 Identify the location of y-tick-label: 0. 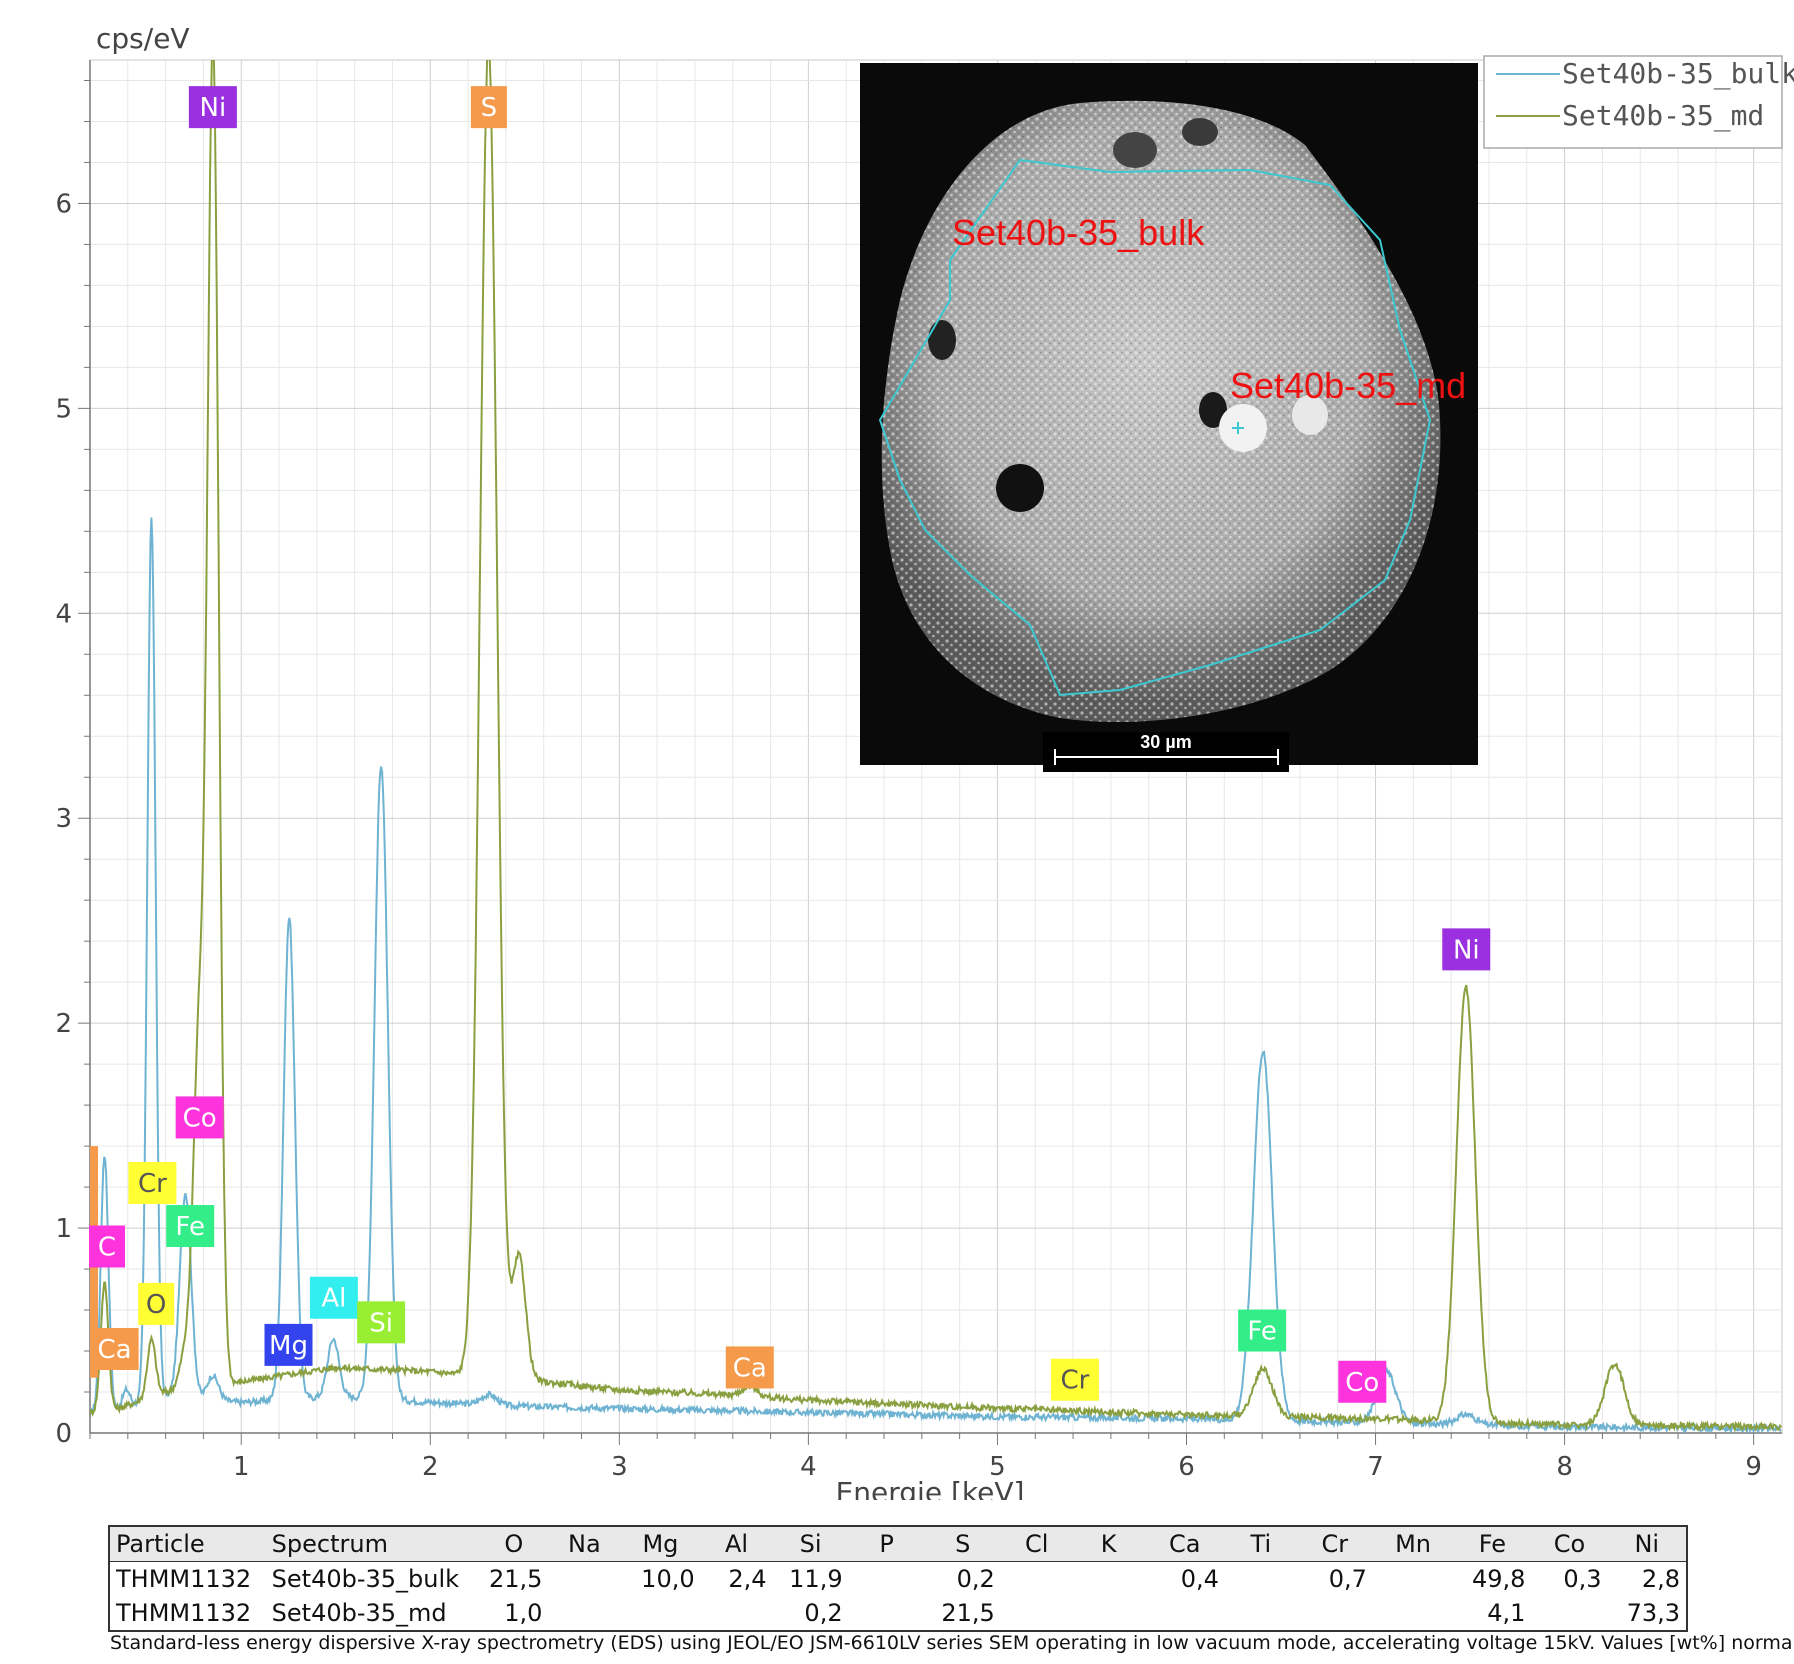
(63, 1434).